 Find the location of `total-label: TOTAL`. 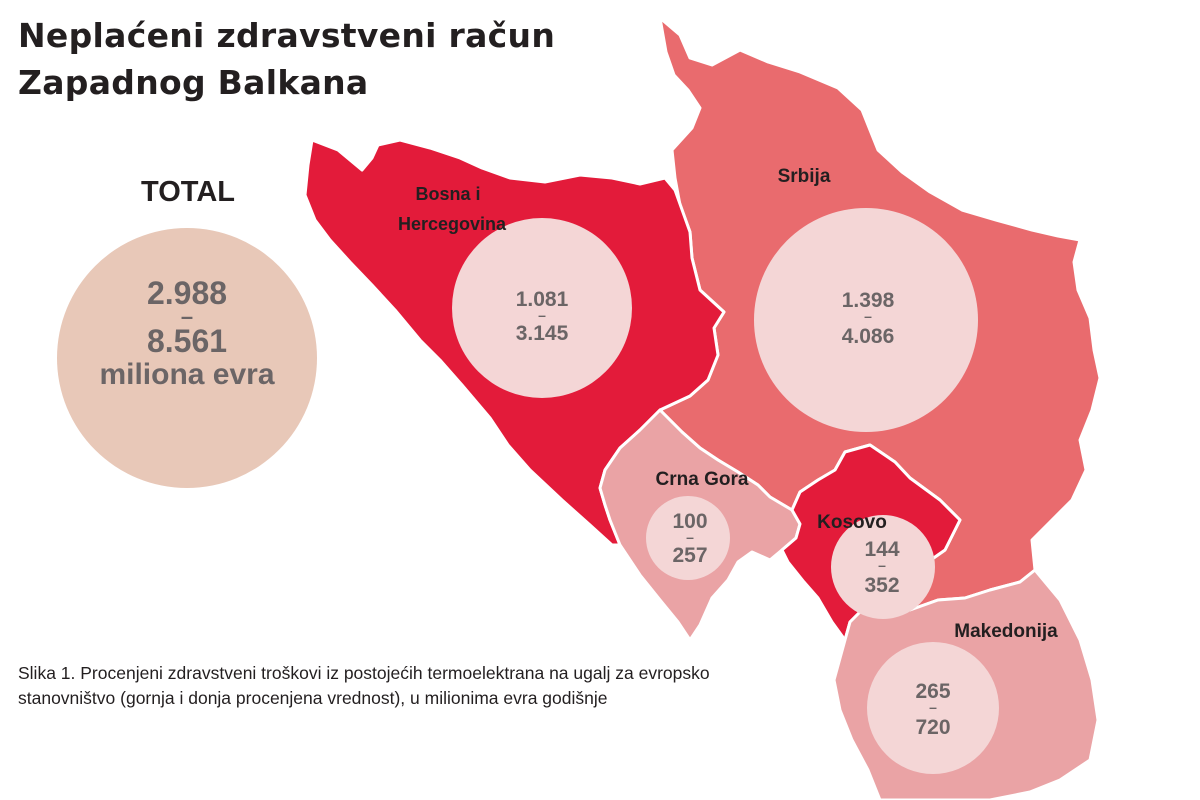

total-label: TOTAL is located at coordinates (188, 192).